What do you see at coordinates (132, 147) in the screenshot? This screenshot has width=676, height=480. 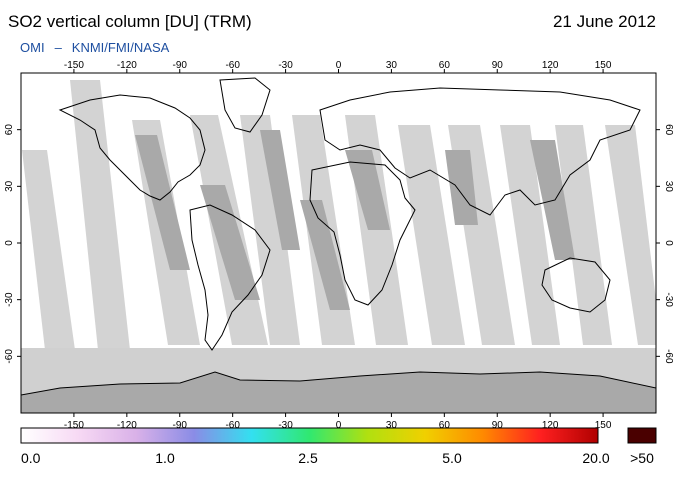 I see `north-america-coast` at bounding box center [132, 147].